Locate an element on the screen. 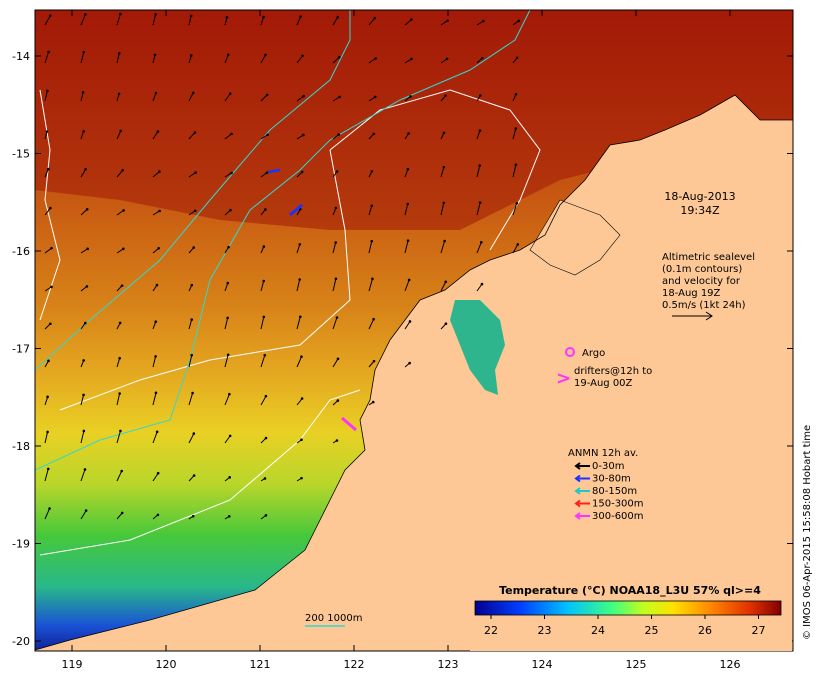 The width and height of the screenshot is (820, 680). y-tick-label: -16 is located at coordinates (21, 251).